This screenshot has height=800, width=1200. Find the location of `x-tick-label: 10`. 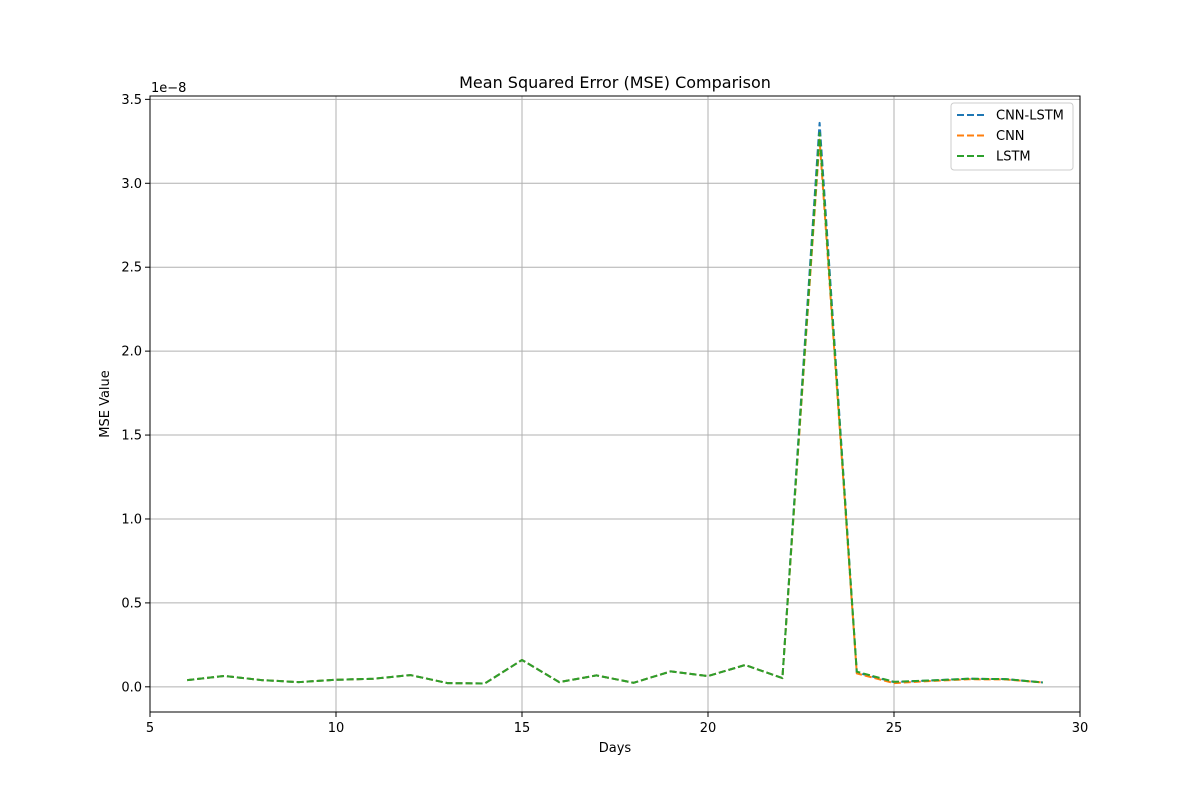

x-tick-label: 10 is located at coordinates (336, 728).